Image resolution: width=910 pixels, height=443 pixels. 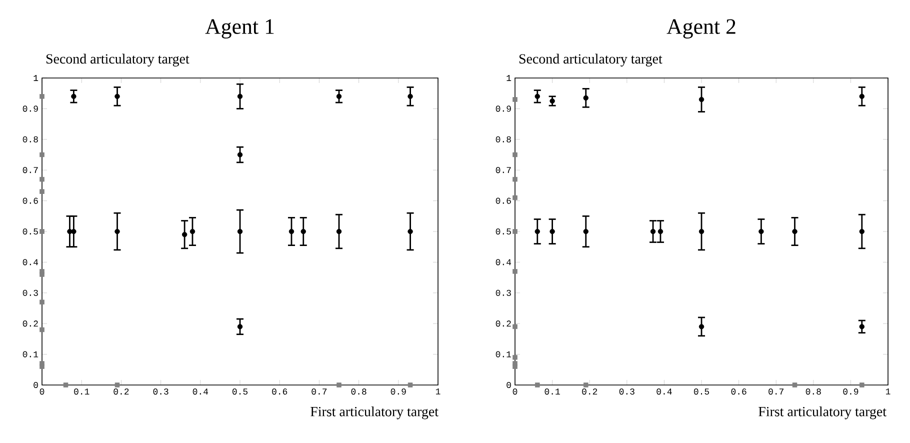 What do you see at coordinates (813, 391) in the screenshot?
I see `x-tick-label: 0.8` at bounding box center [813, 391].